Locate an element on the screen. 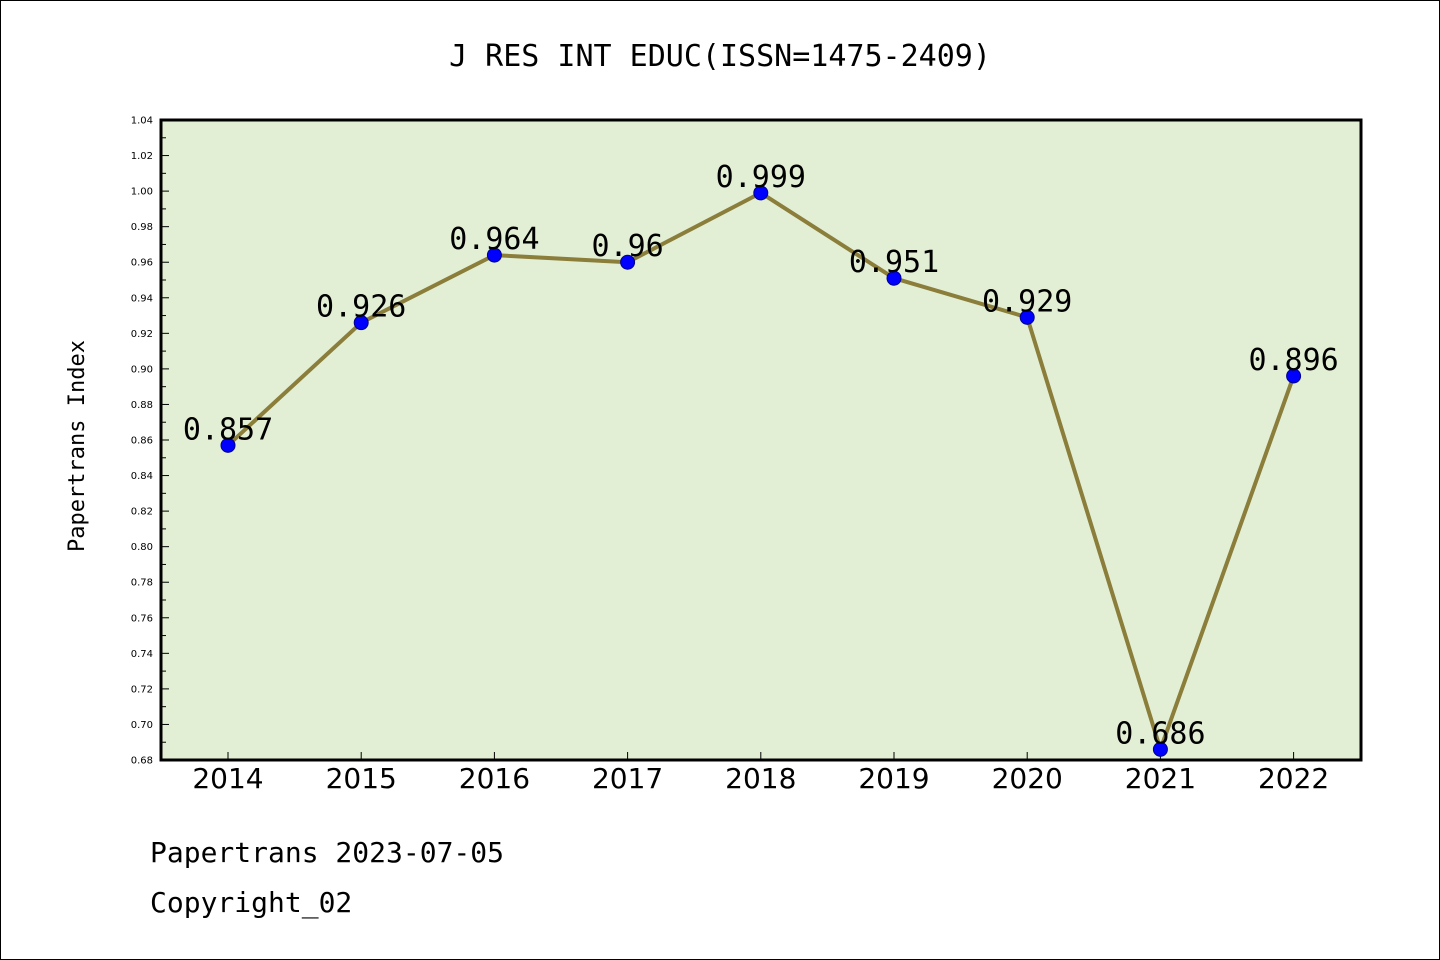  data-label: 0.929 is located at coordinates (1027, 301).